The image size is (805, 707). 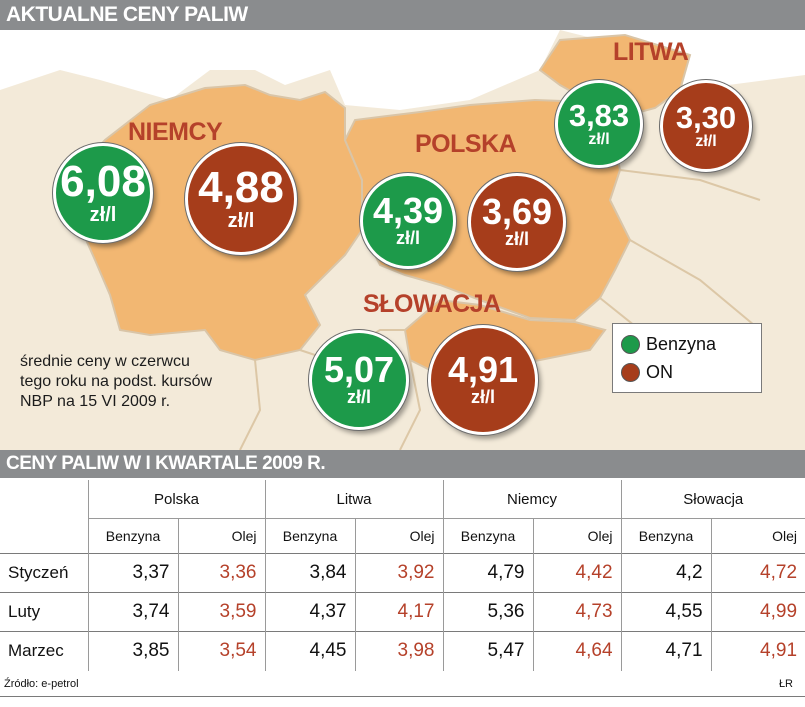 What do you see at coordinates (132, 651) in the screenshot?
I see `cell-benzyna: 3,85` at bounding box center [132, 651].